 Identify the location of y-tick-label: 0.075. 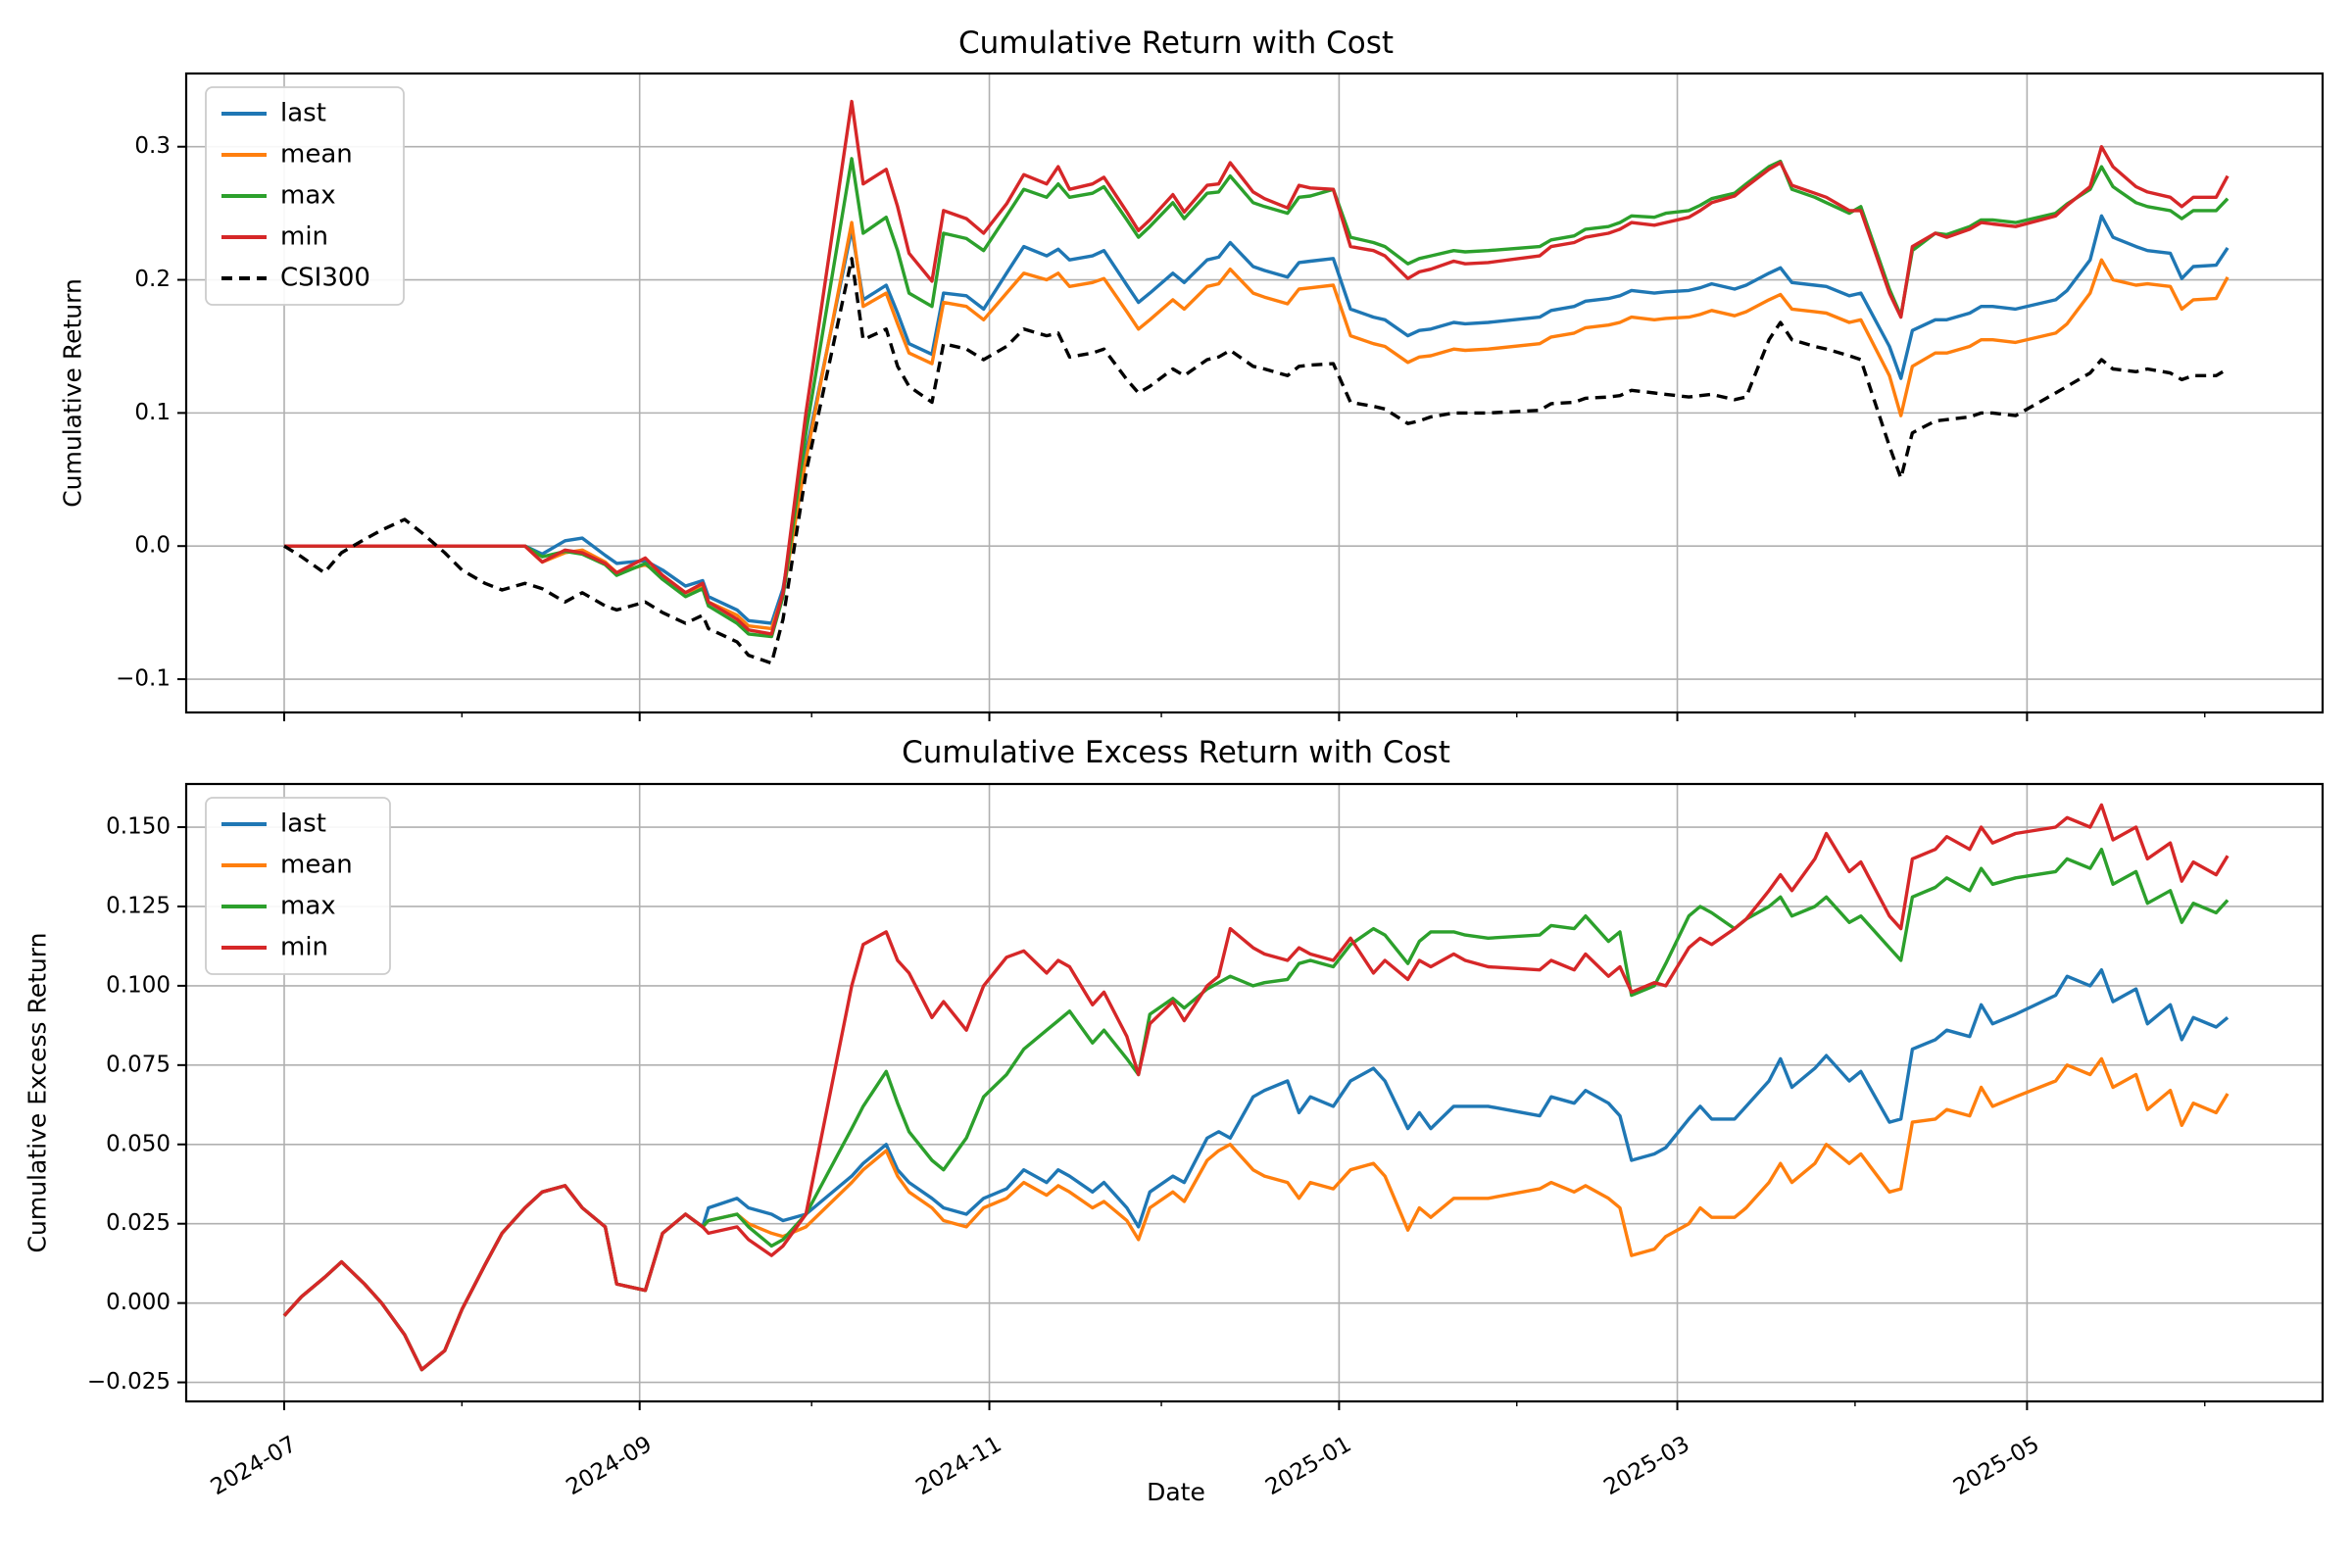
(138, 1064).